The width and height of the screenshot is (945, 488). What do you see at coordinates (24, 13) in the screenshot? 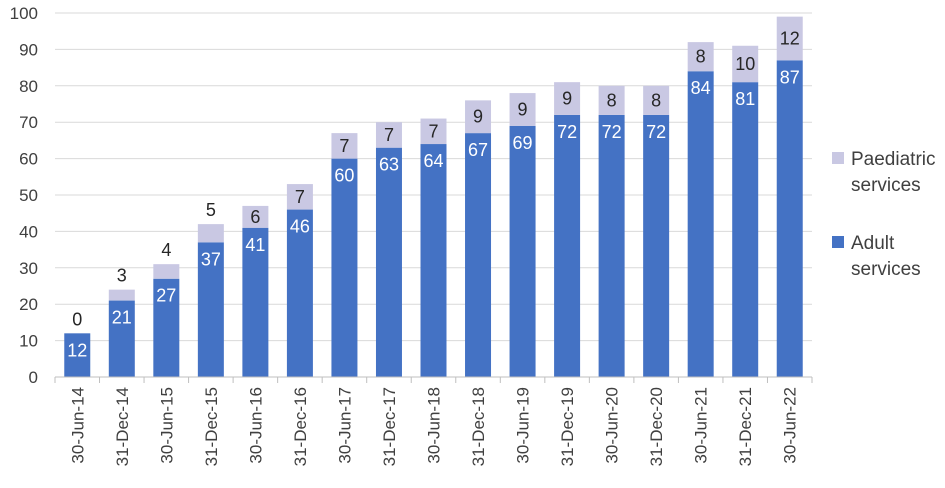
I see `y-tick-label: 100` at bounding box center [24, 13].